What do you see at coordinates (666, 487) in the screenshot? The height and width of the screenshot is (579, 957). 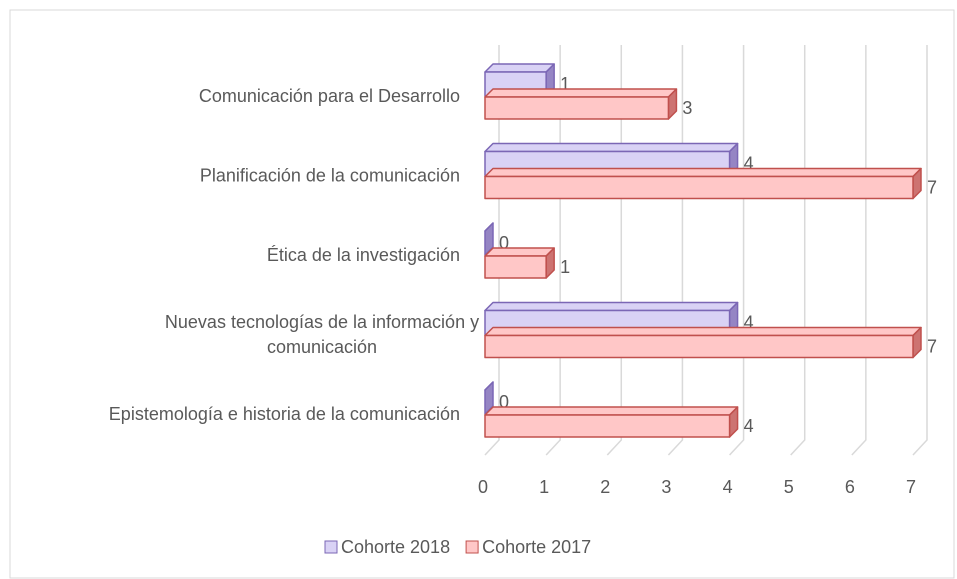 I see `x-tick-label: 3` at bounding box center [666, 487].